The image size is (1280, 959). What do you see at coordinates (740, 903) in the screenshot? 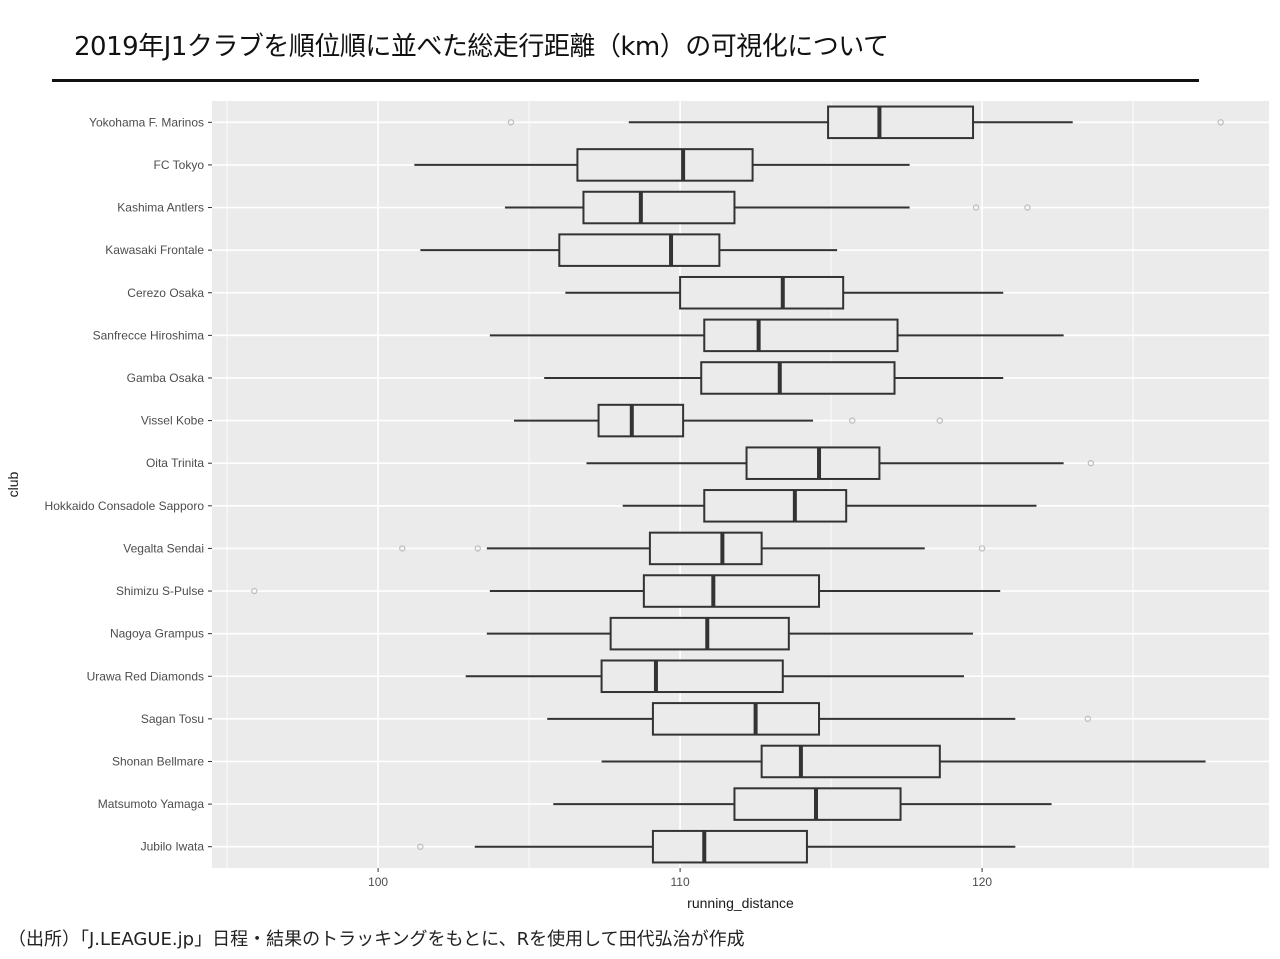
I see `x-axis-title: running_distance` at bounding box center [740, 903].